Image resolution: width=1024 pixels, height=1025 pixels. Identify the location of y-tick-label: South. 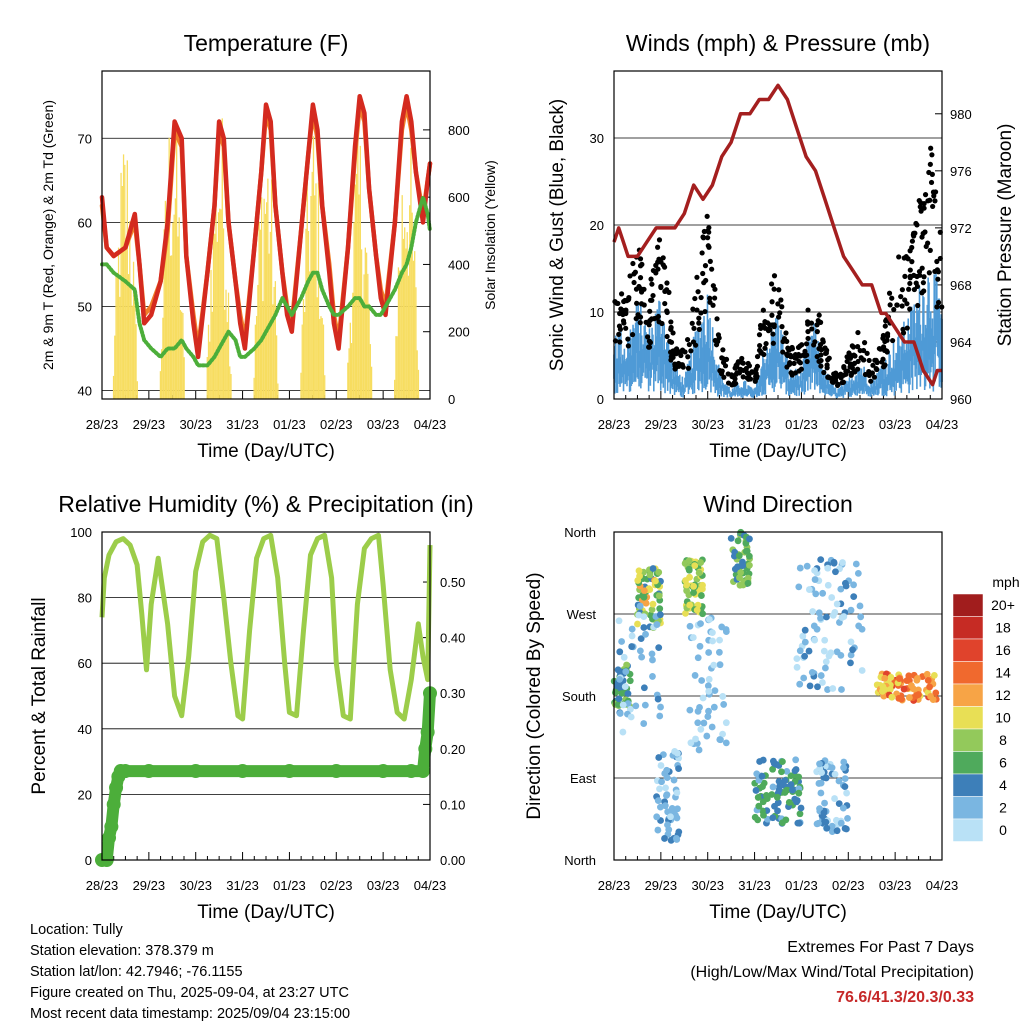
(579, 696).